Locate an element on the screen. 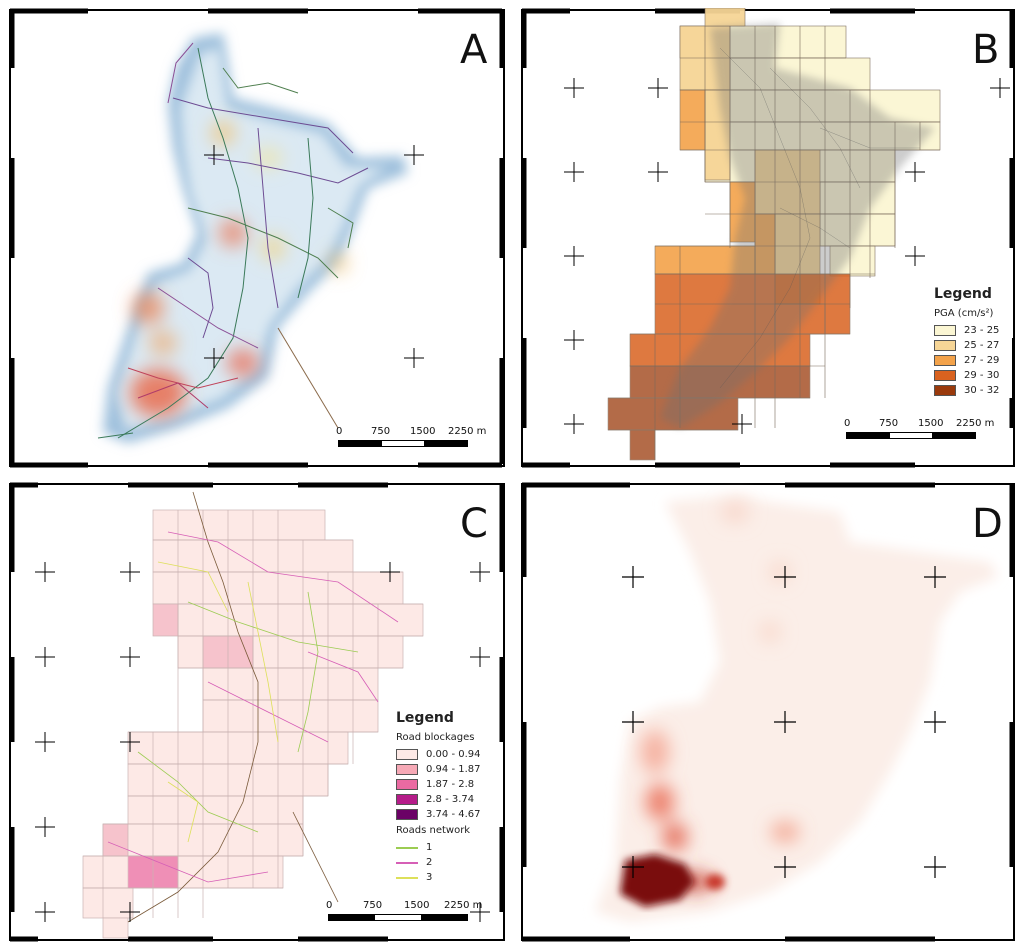 The image size is (1024, 950). legend-item: 23 - 25 is located at coordinates (973, 330).